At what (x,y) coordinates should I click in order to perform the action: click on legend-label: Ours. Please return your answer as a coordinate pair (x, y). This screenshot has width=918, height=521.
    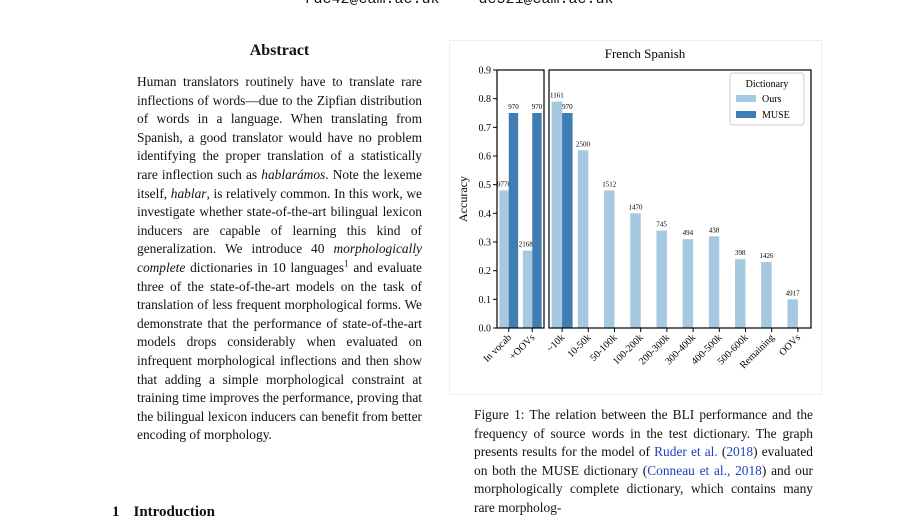
    Looking at the image, I should click on (772, 99).